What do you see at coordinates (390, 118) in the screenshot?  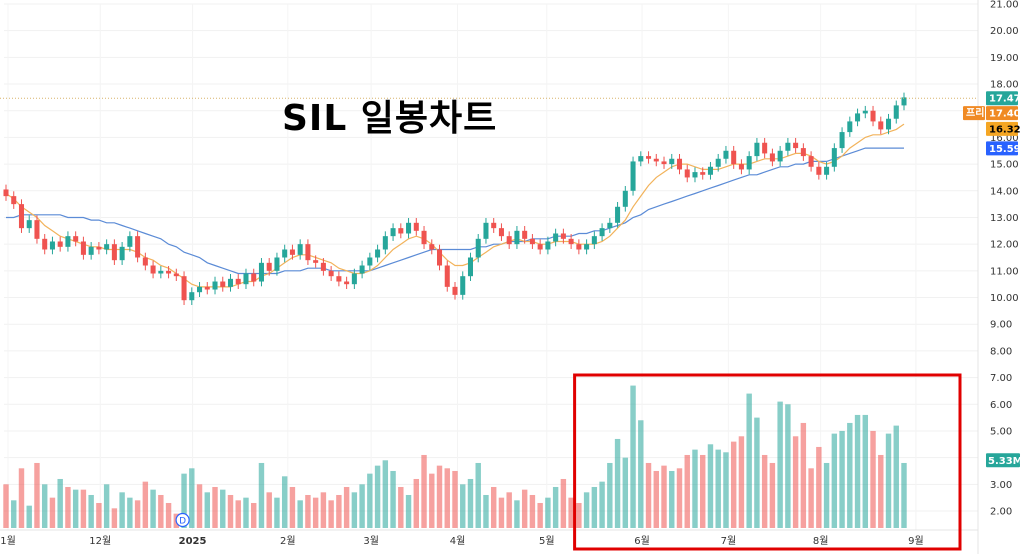 I see `chart-title: SIL 일봉차트` at bounding box center [390, 118].